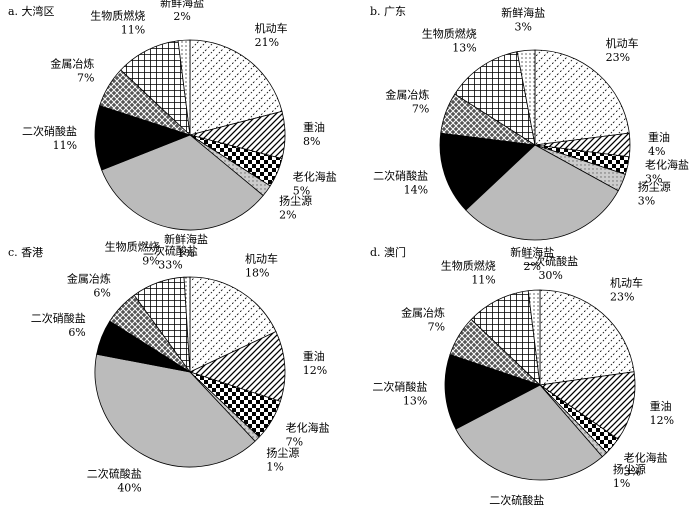 The image size is (698, 510). What do you see at coordinates (150, 260) in the screenshot?
I see `slice-value-label: 9%` at bounding box center [150, 260].